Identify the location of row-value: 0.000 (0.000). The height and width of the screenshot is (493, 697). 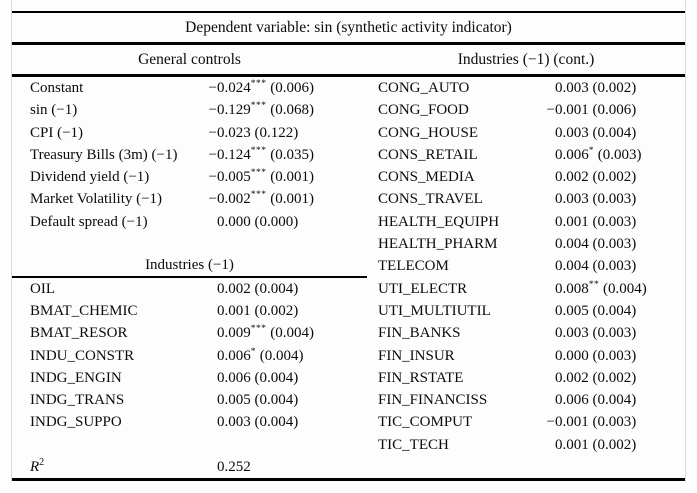
(258, 221).